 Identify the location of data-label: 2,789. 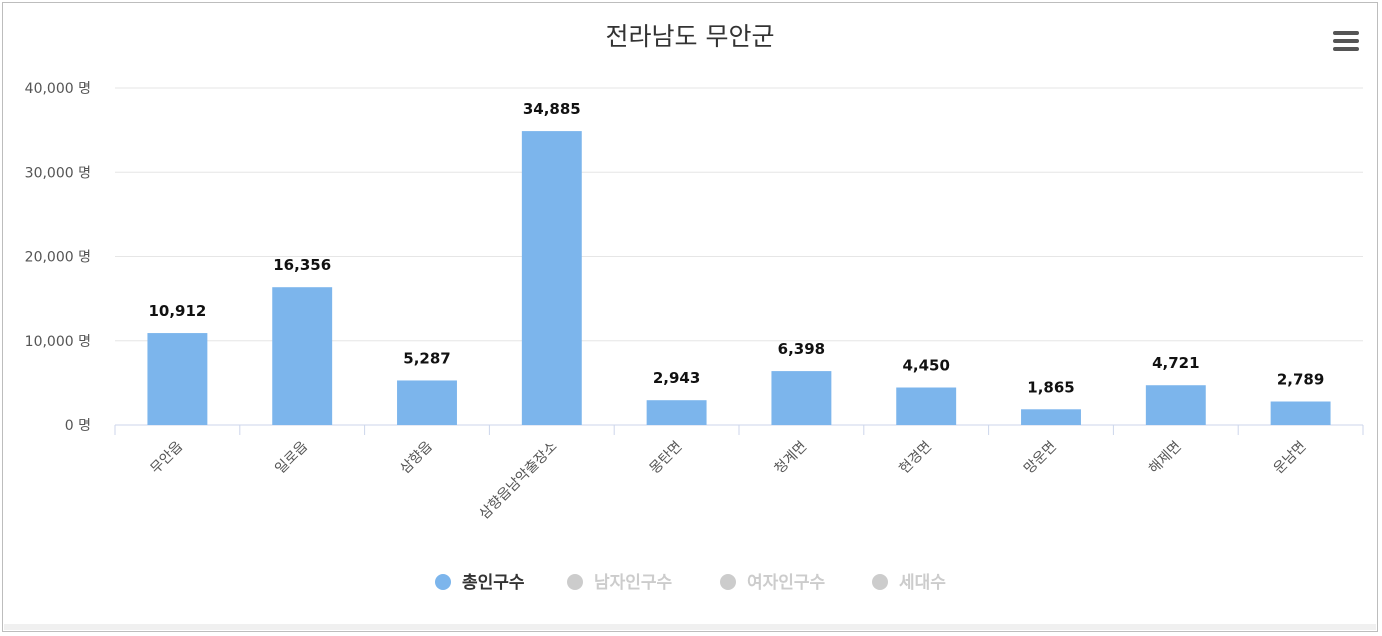
(1300, 380).